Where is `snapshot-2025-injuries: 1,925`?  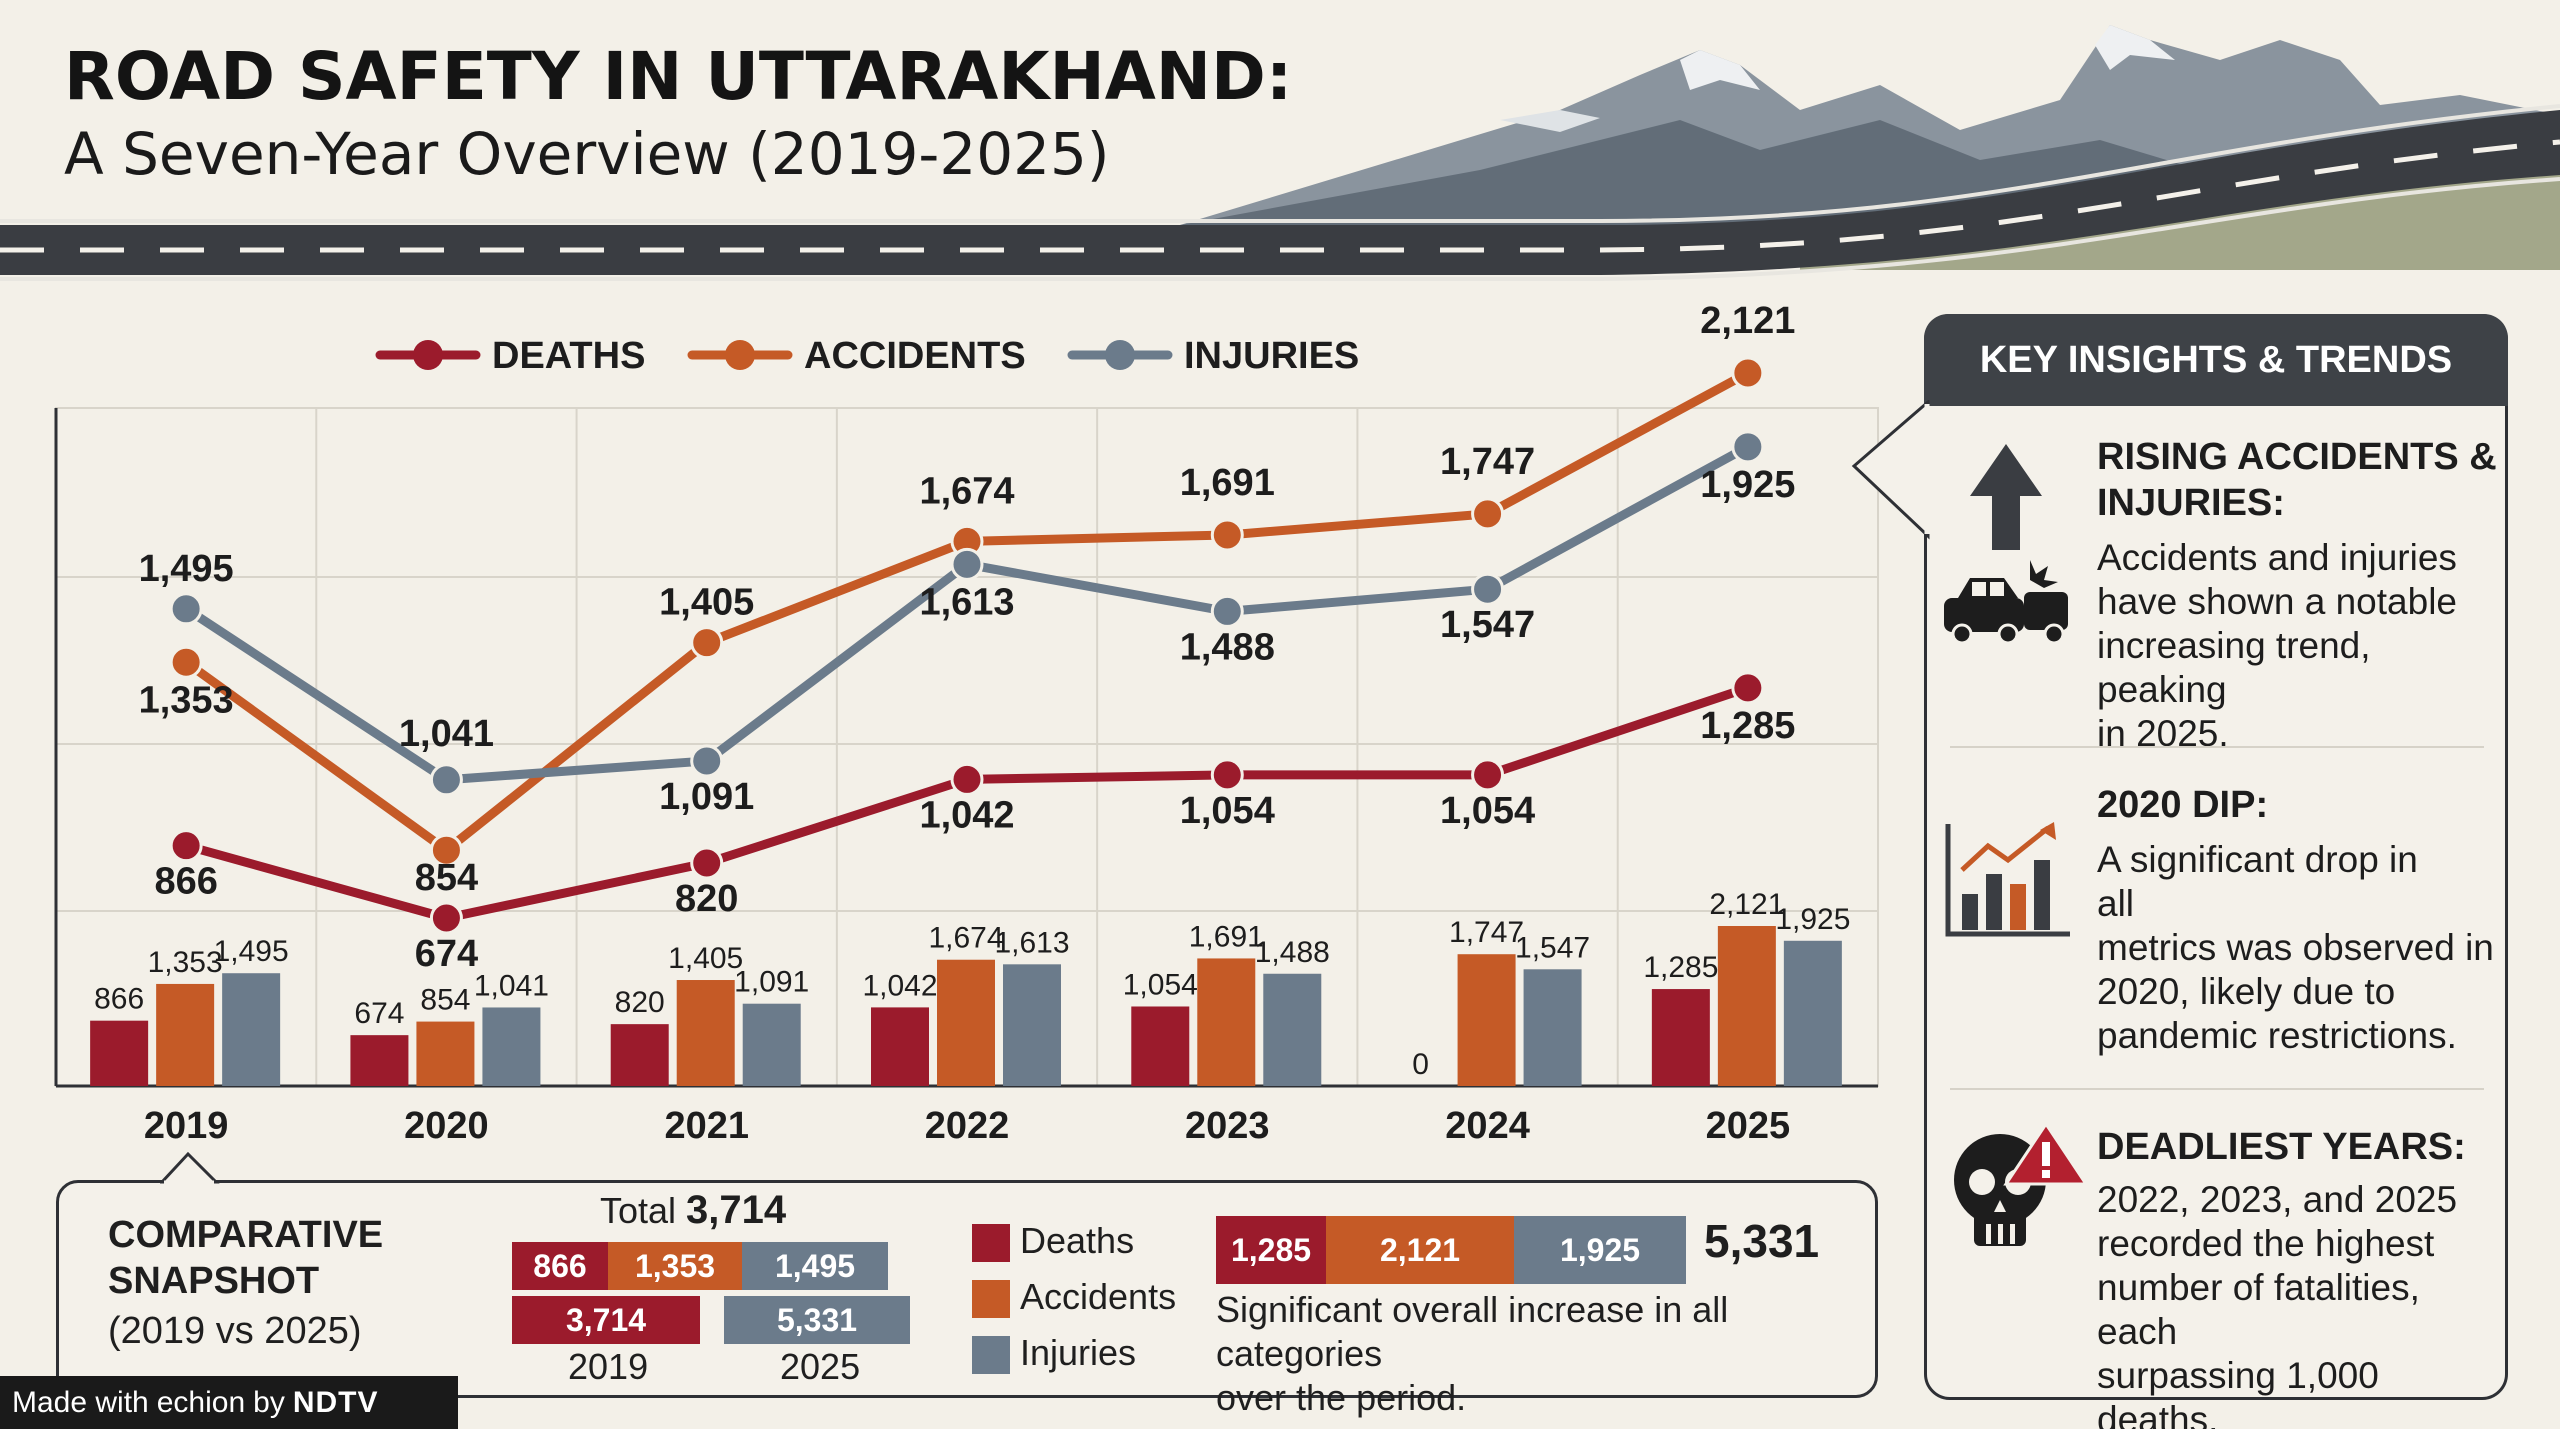
snapshot-2025-injuries: 1,925 is located at coordinates (1600, 1250).